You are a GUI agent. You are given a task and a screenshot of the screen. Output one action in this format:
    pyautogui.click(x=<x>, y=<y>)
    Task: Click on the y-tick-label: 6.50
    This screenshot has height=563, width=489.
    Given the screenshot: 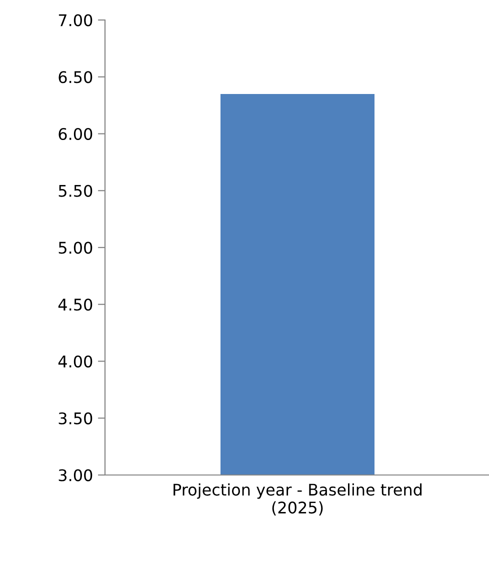 What is the action you would take?
    pyautogui.click(x=75, y=77)
    